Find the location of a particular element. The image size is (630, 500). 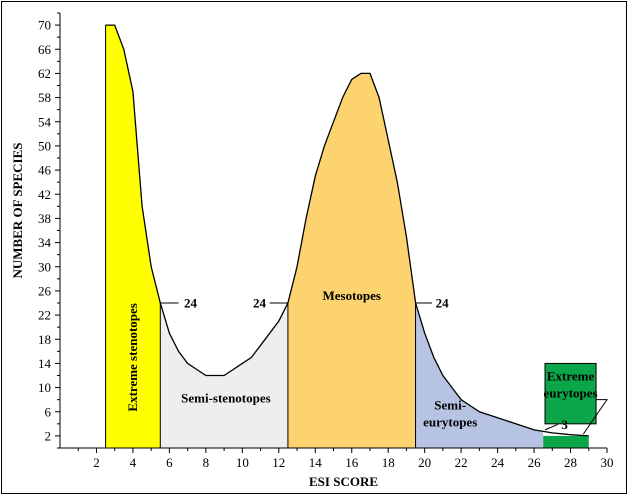

zone-area-extreme-stenotopes is located at coordinates (133, 236).